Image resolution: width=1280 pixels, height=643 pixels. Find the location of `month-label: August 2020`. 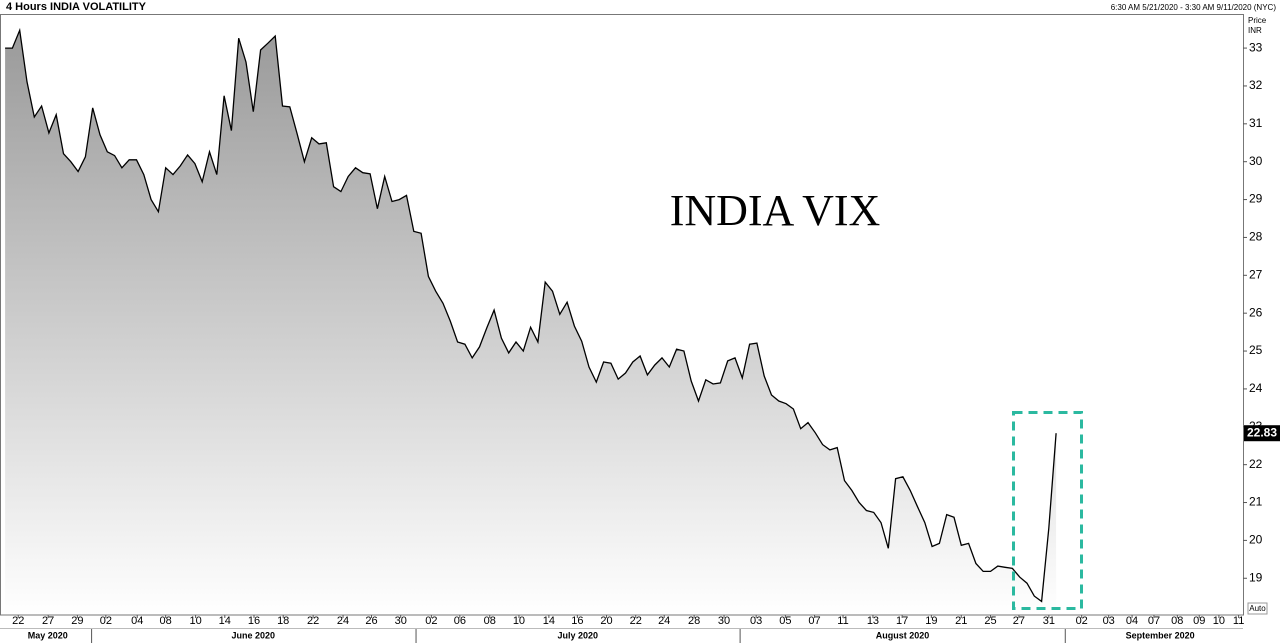

month-label: August 2020 is located at coordinates (903, 635).